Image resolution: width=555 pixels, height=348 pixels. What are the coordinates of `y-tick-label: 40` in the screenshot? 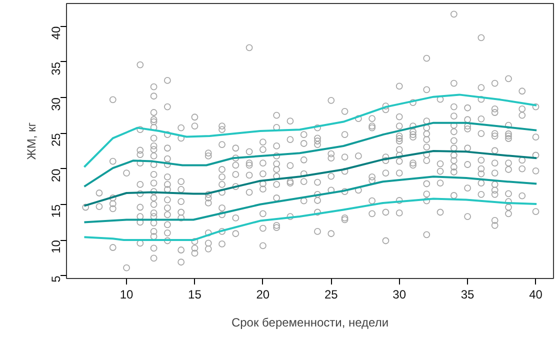 It's located at (56, 33).